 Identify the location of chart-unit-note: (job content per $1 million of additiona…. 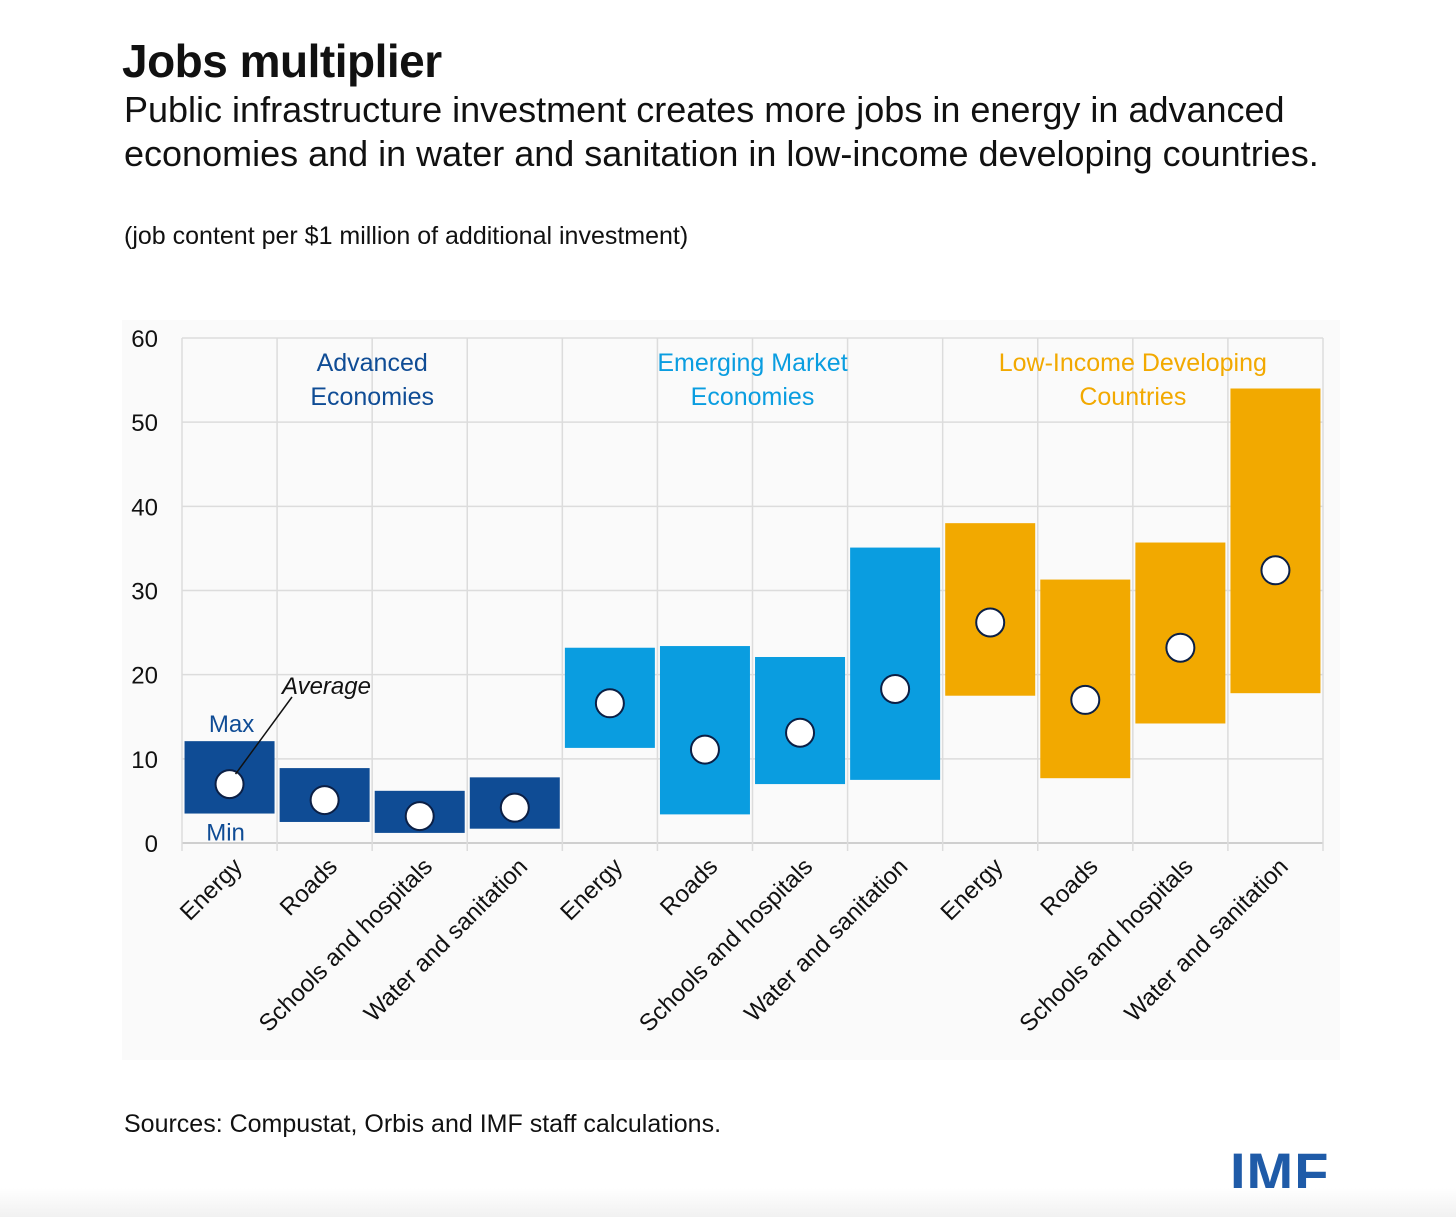
(406, 236).